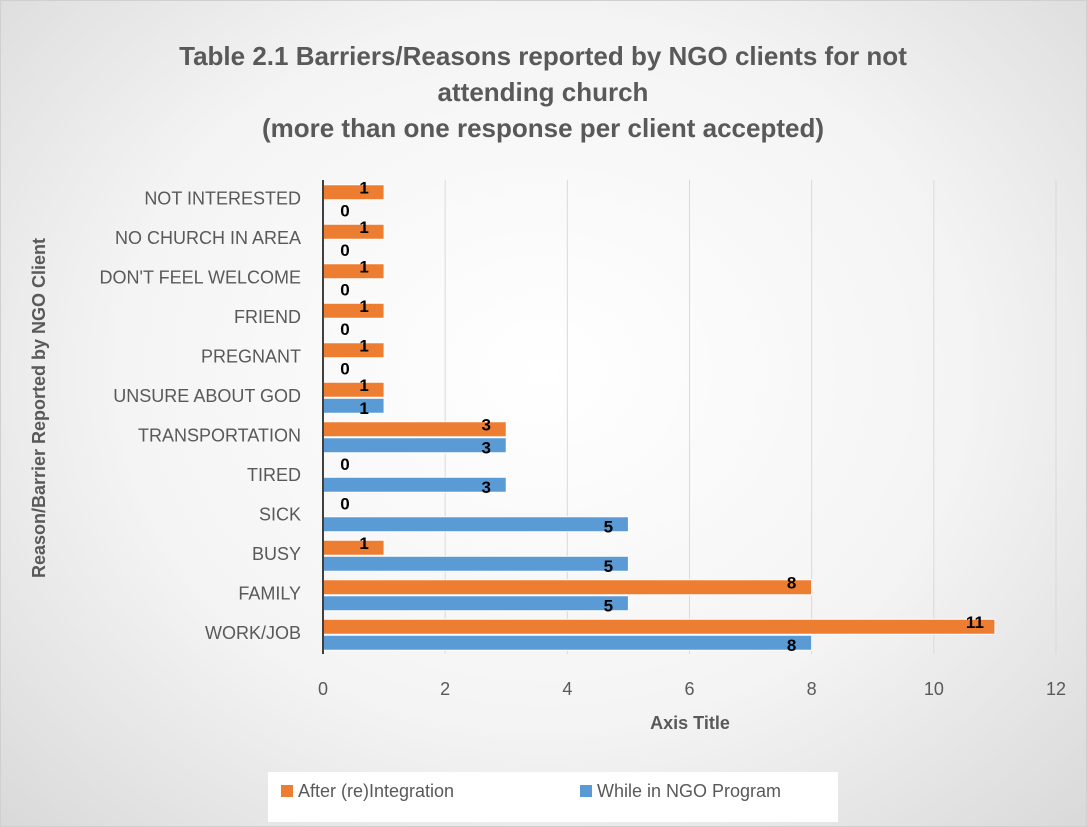 The width and height of the screenshot is (1087, 827). What do you see at coordinates (276, 554) in the screenshot?
I see `y-tick-label: BUSY` at bounding box center [276, 554].